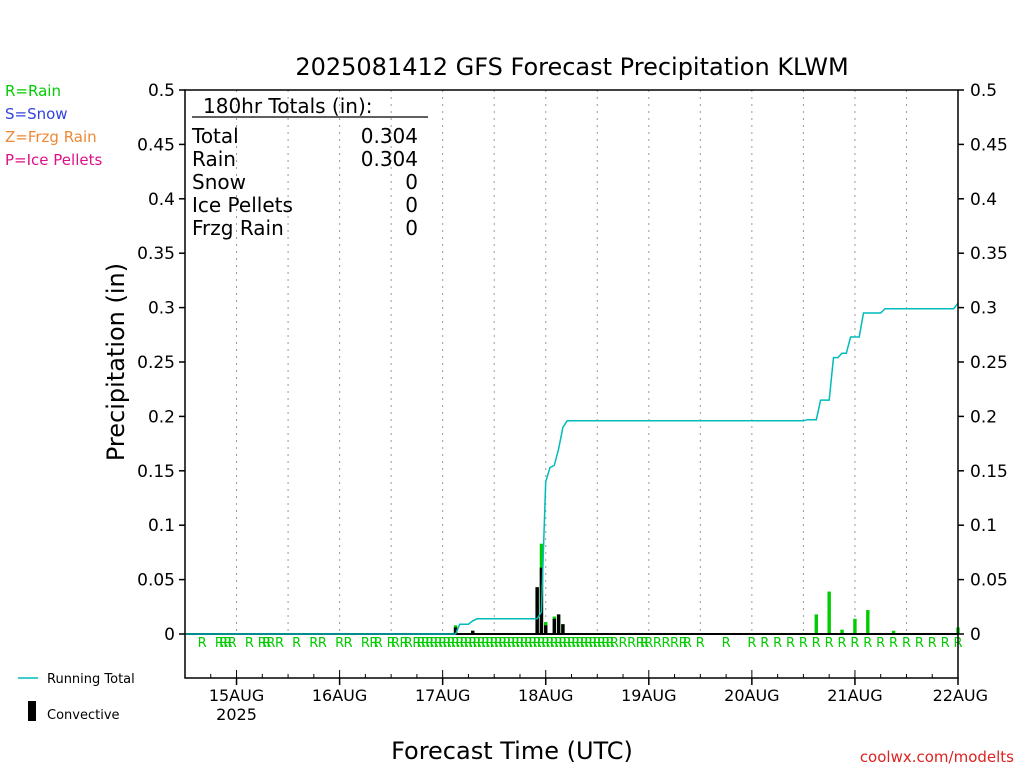 The width and height of the screenshot is (1024, 768). I want to click on x-tick-sublabel: 2025, so click(236, 714).